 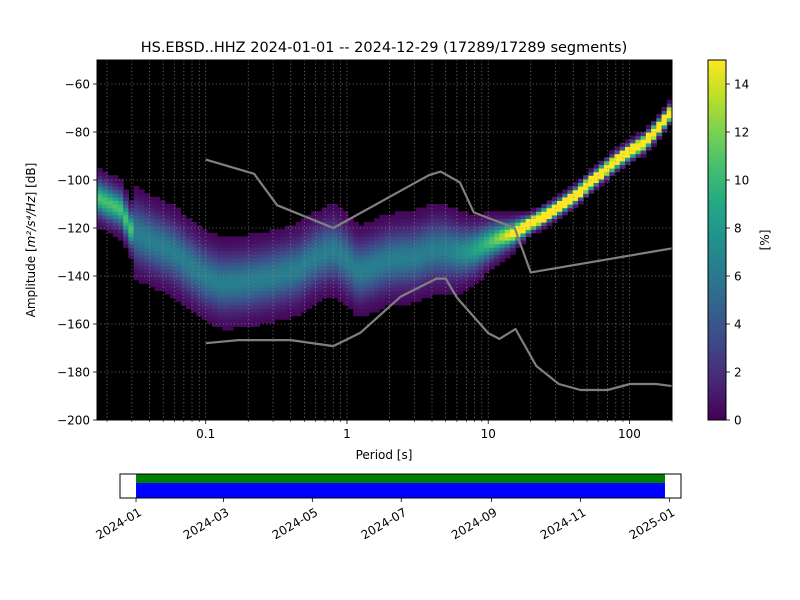 I want to click on coverage-date-label: 2024-01, so click(x=119, y=523).